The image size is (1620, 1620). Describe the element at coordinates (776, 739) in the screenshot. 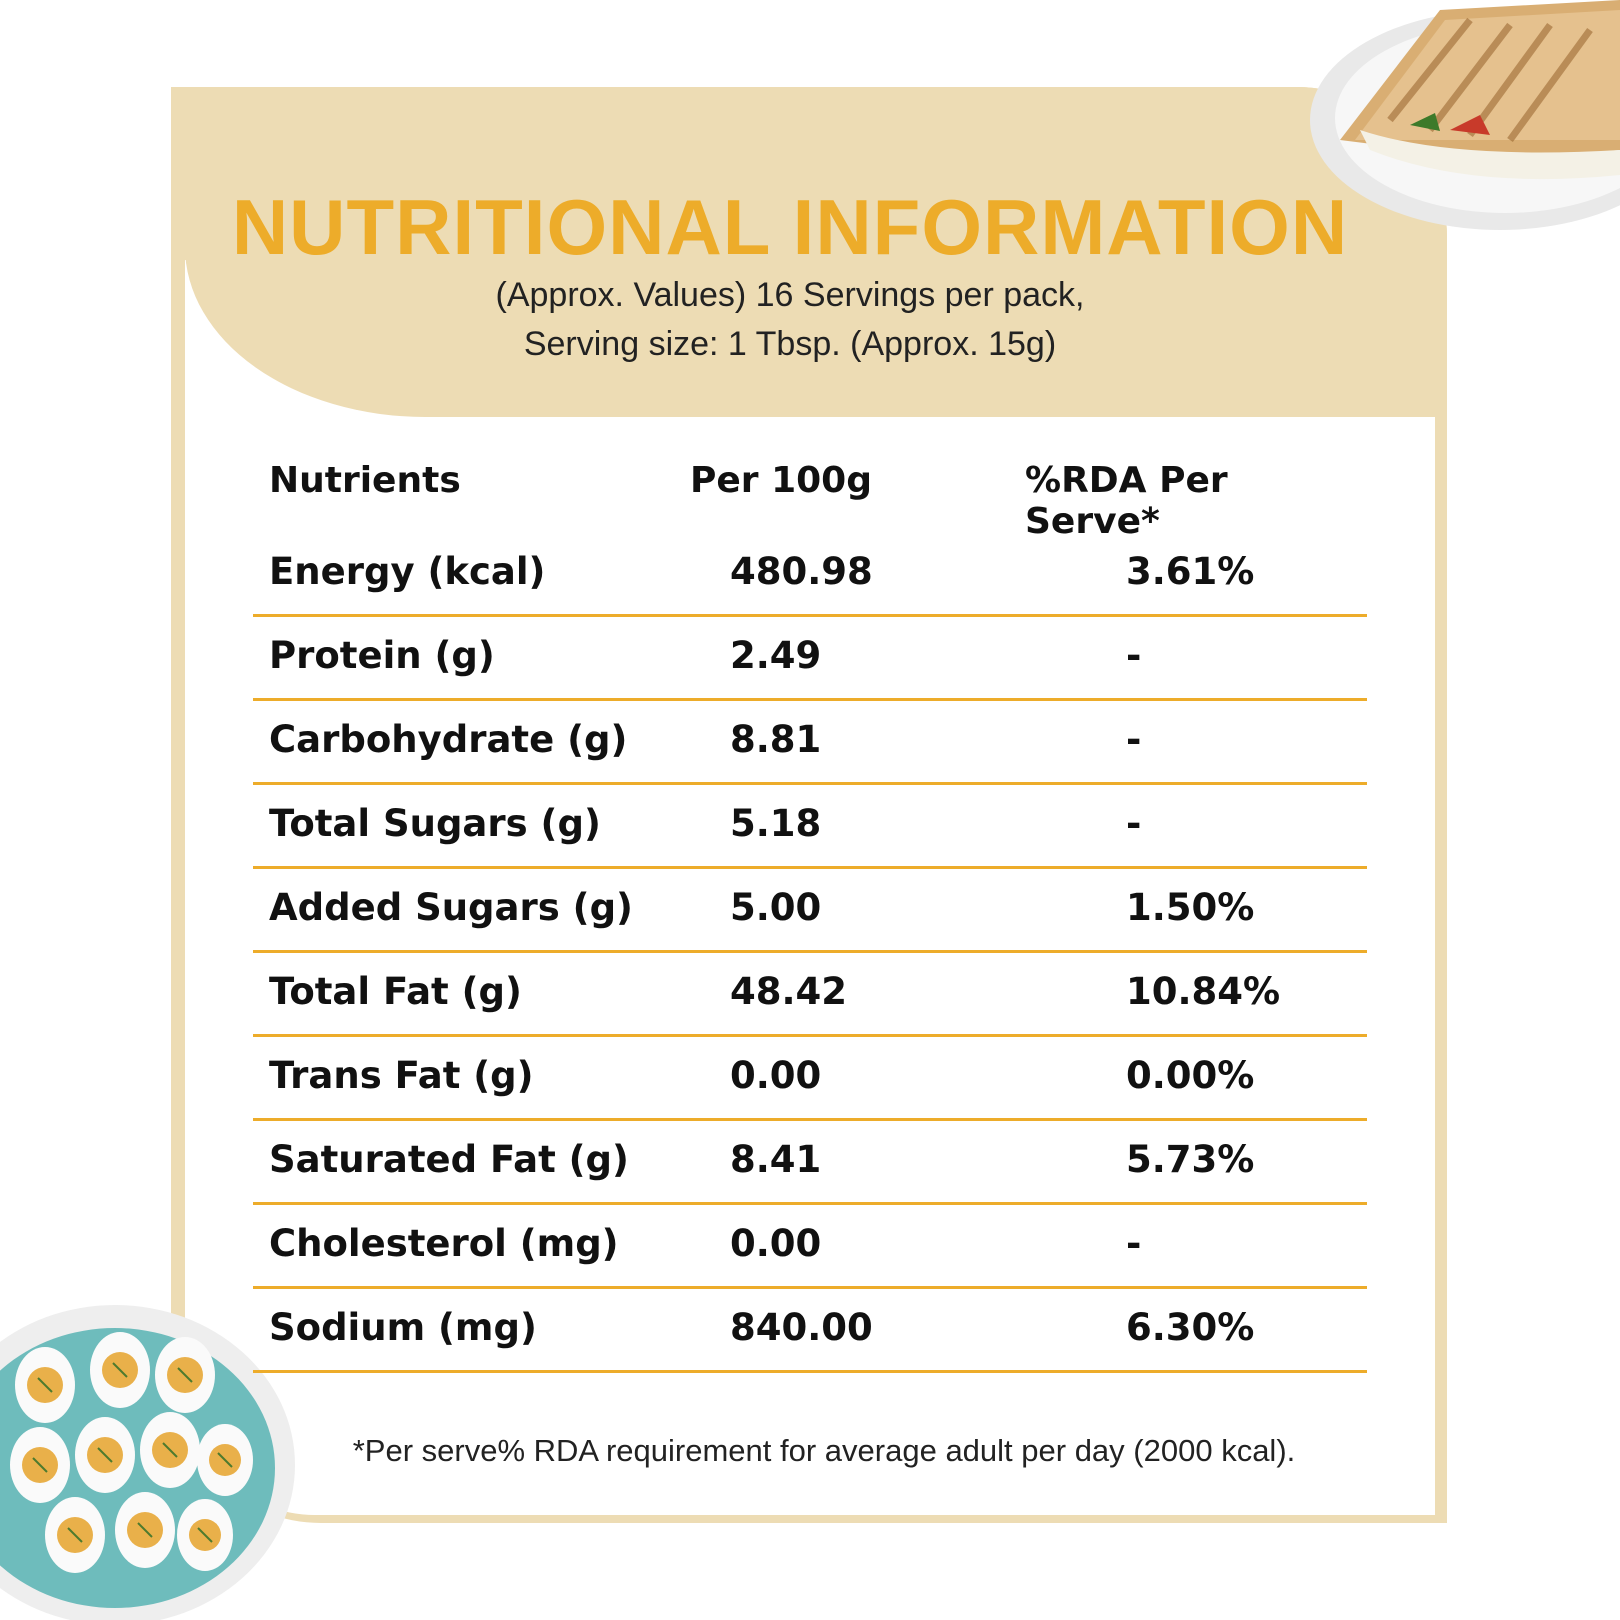

I see `per-100g-value: 8.81` at that location.